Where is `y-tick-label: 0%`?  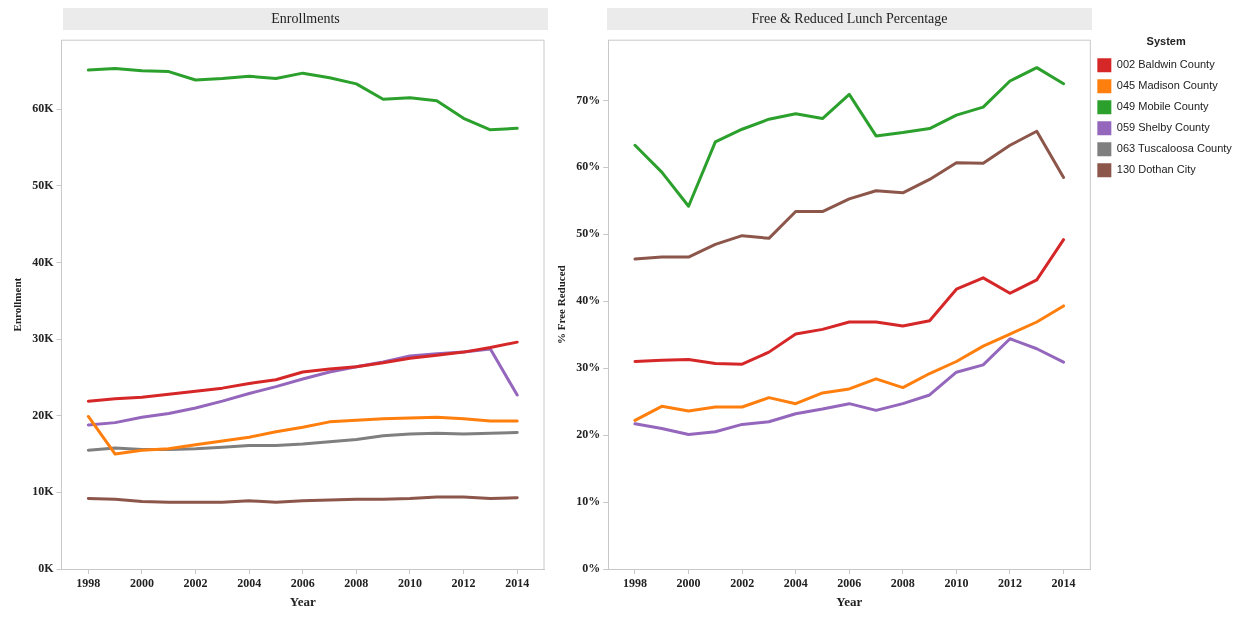 y-tick-label: 0% is located at coordinates (591, 568).